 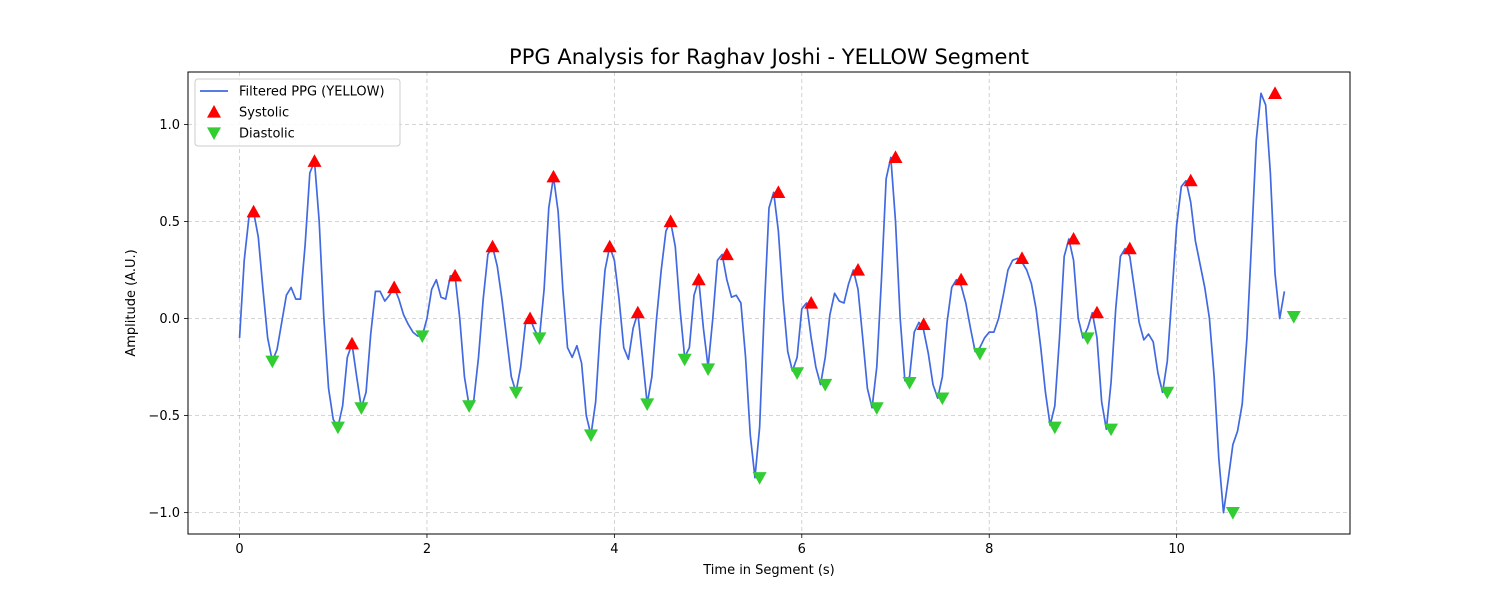 What do you see at coordinates (214, 111) in the screenshot?
I see `legend-systolic-marker` at bounding box center [214, 111].